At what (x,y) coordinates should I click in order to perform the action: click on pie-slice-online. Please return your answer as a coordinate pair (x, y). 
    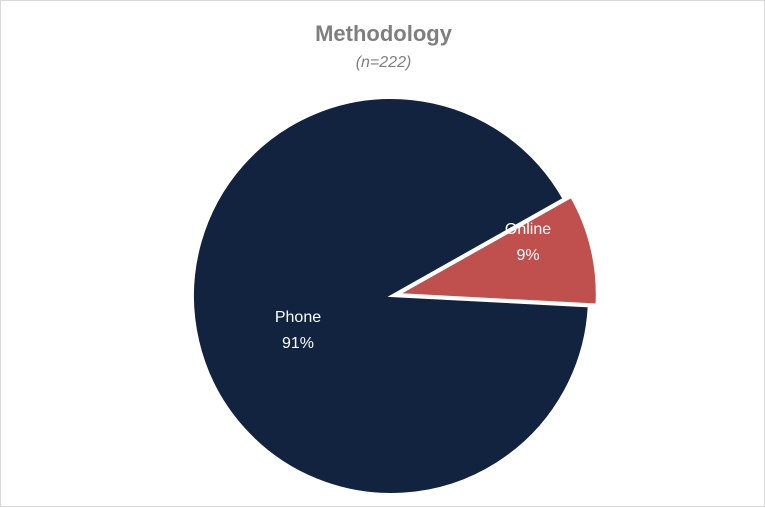
    Looking at the image, I should click on (496, 250).